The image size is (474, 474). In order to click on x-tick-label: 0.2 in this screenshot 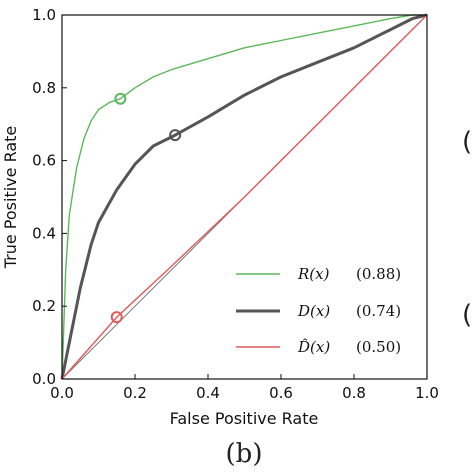, I will do `click(135, 393)`.